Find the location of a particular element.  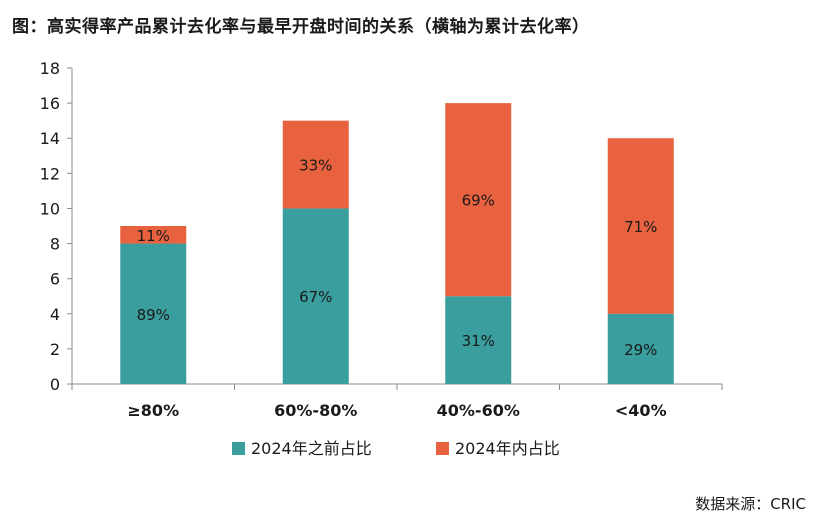

data-label: 69% is located at coordinates (478, 201).